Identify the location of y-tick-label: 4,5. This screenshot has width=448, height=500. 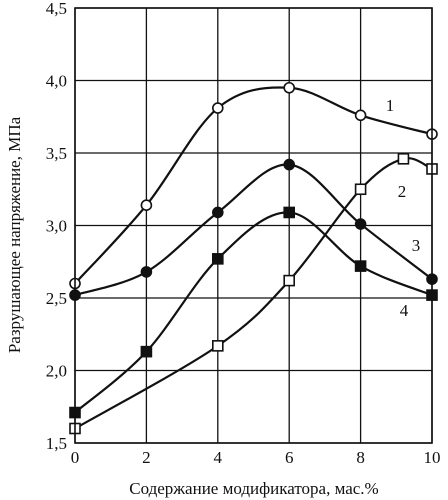
(56, 9).